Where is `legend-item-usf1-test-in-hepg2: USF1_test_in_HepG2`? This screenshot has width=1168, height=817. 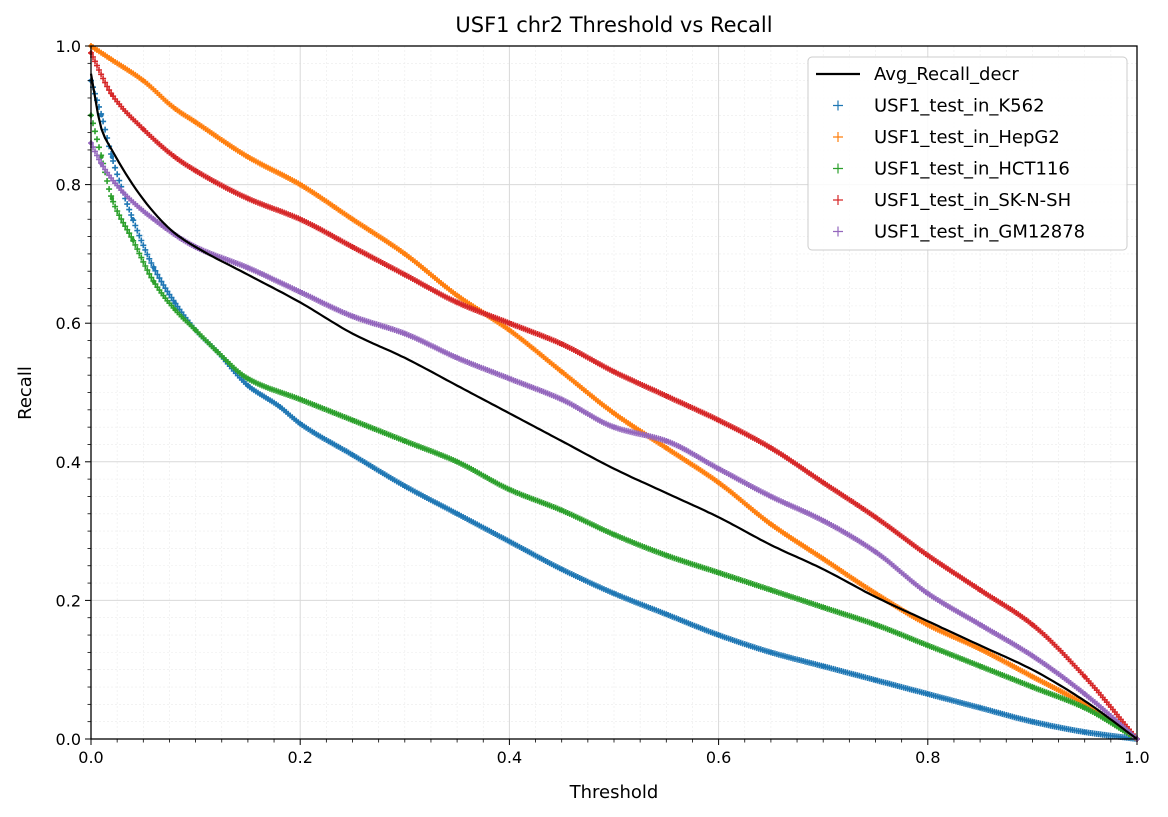
legend-item-usf1-test-in-hepg2: USF1_test_in_HepG2 is located at coordinates (946, 137).